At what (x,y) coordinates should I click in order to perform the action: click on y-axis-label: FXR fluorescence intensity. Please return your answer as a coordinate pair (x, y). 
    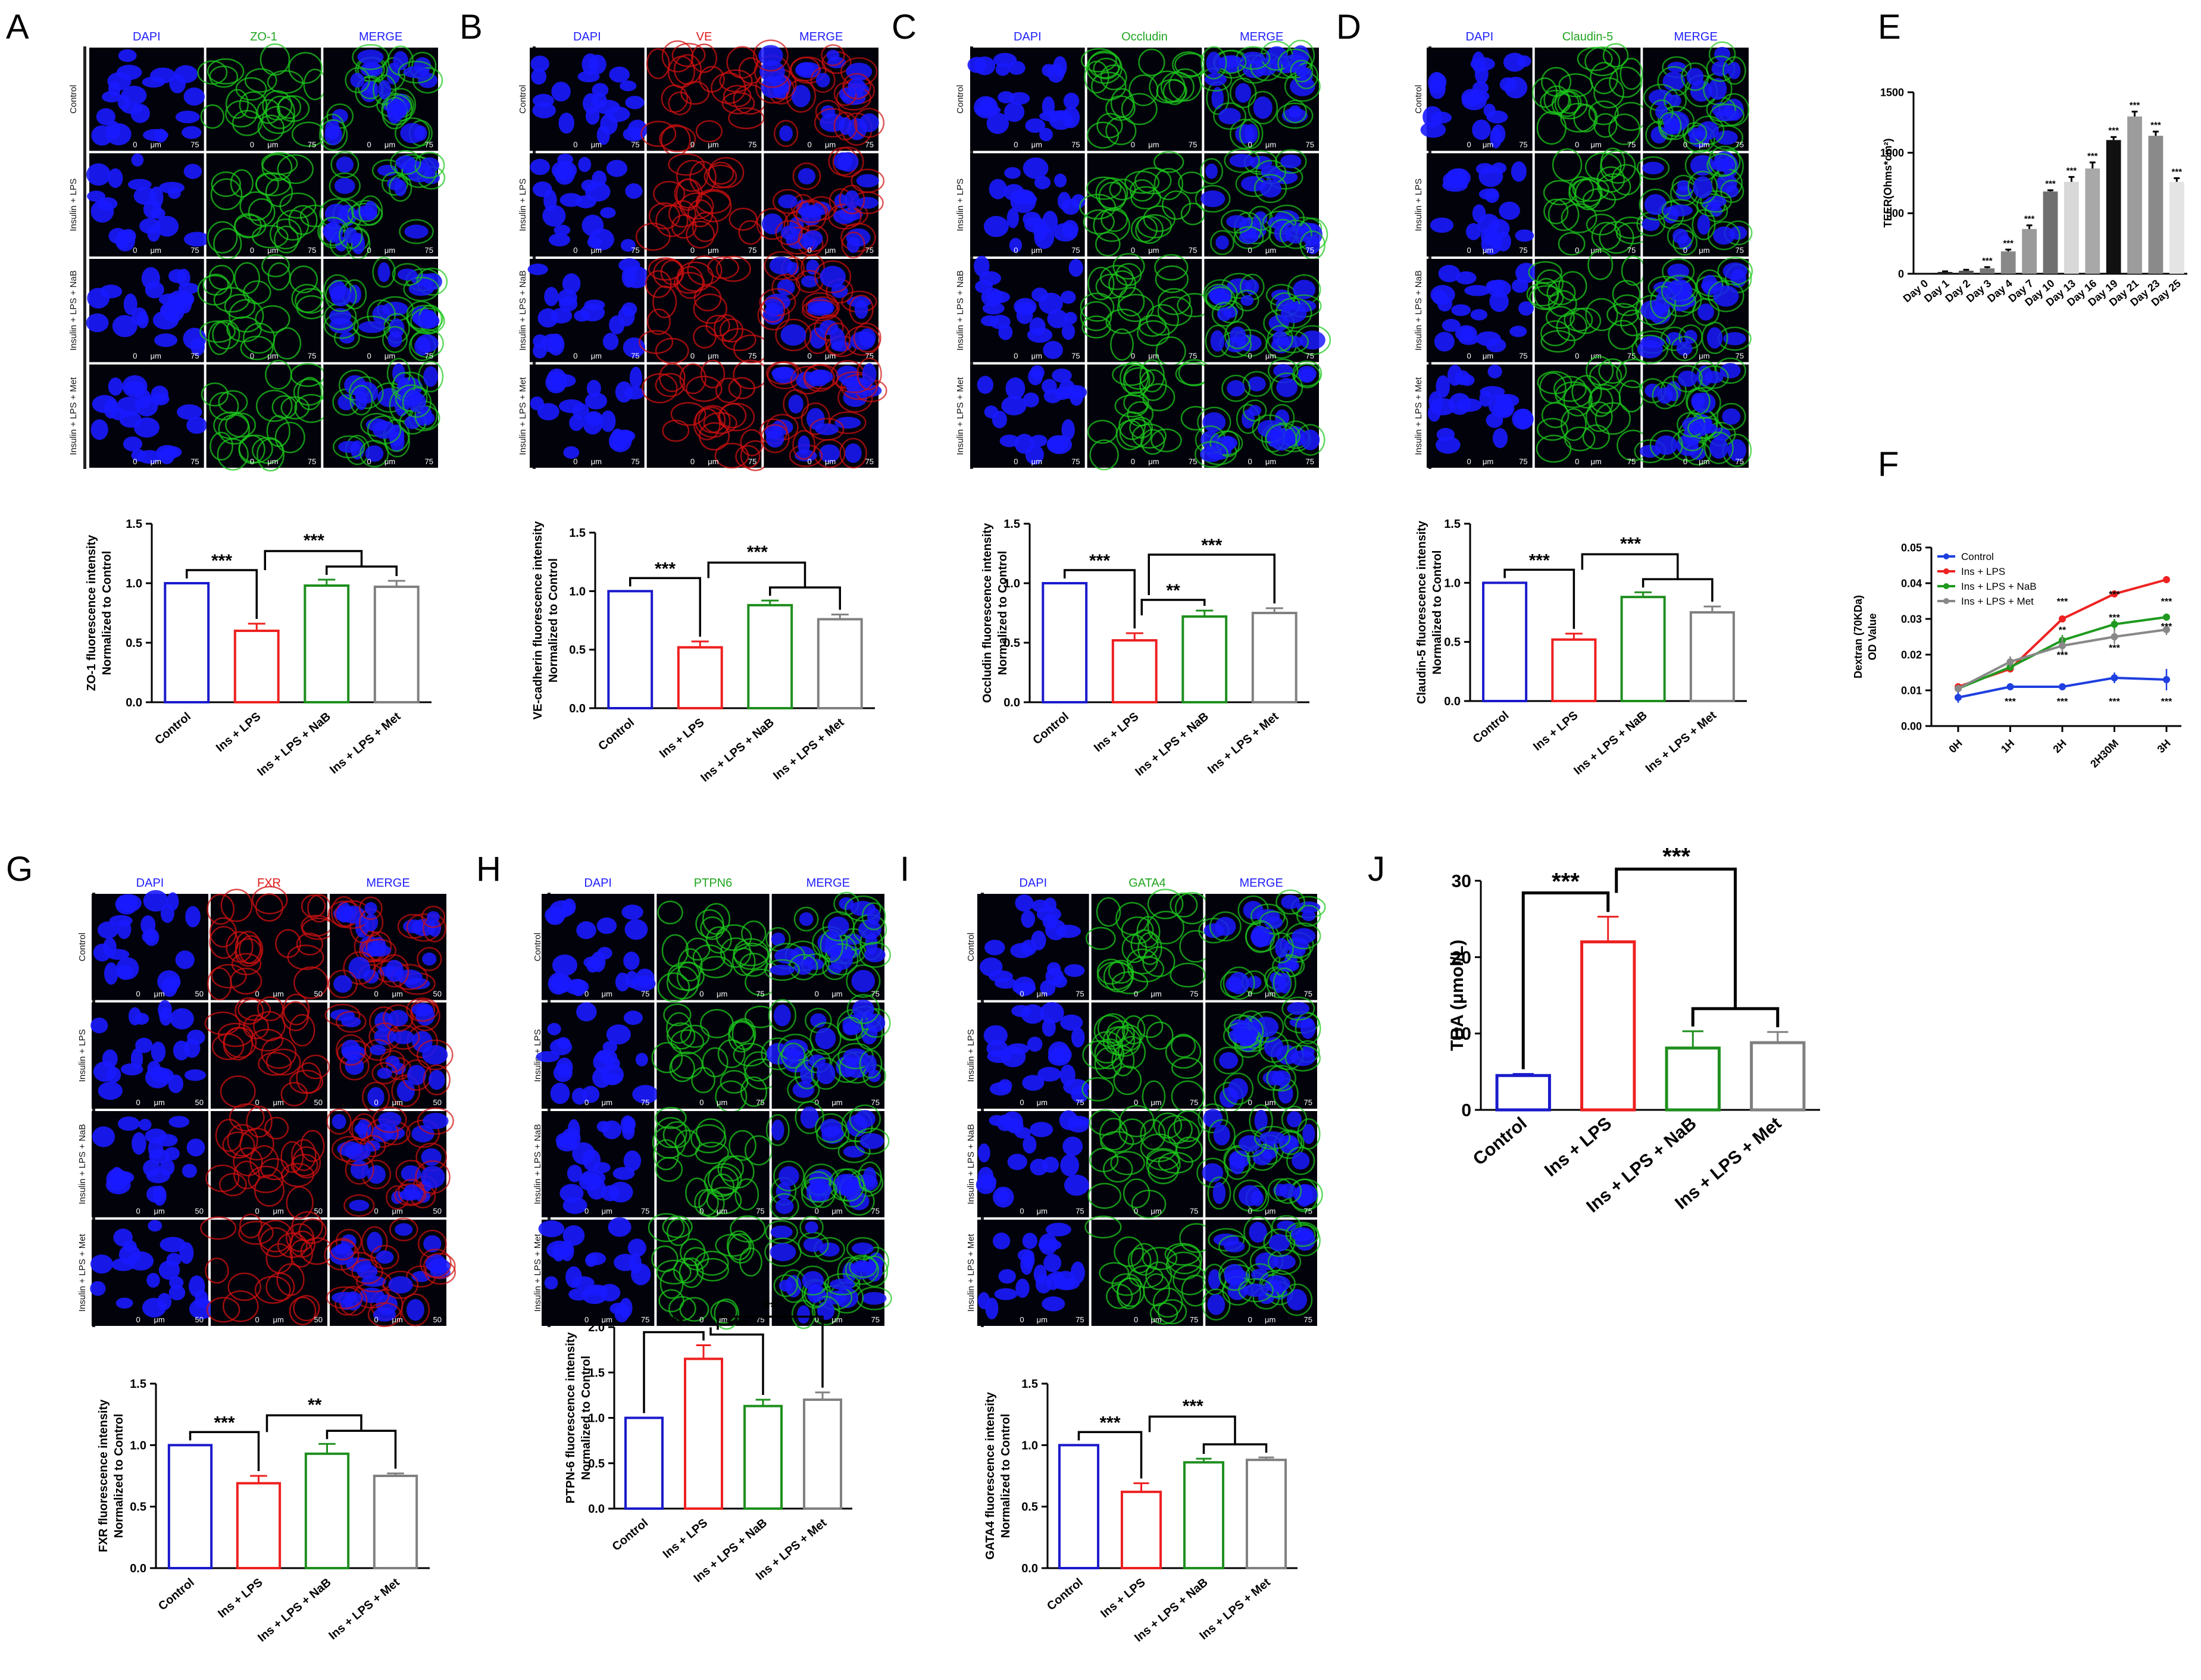
    Looking at the image, I should click on (104, 1476).